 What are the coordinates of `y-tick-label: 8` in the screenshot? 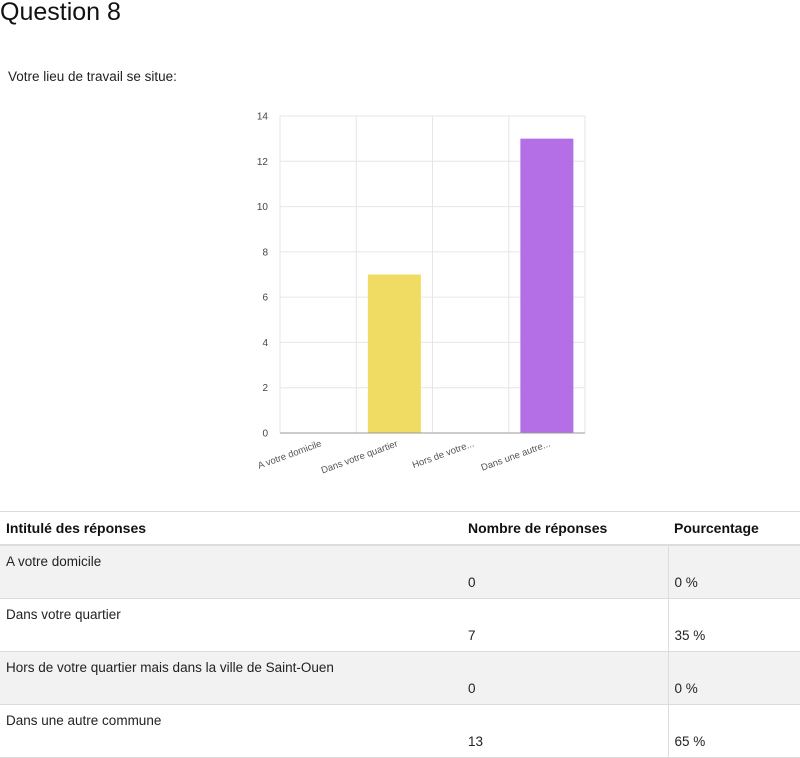 It's located at (265, 252).